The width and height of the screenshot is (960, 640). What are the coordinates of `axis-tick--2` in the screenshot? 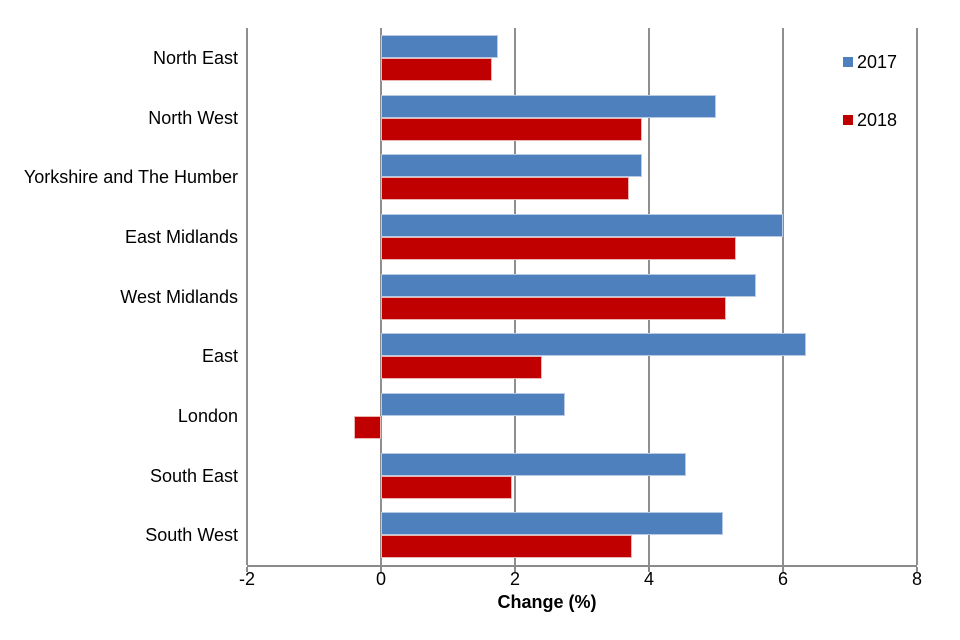 It's located at (247, 569).